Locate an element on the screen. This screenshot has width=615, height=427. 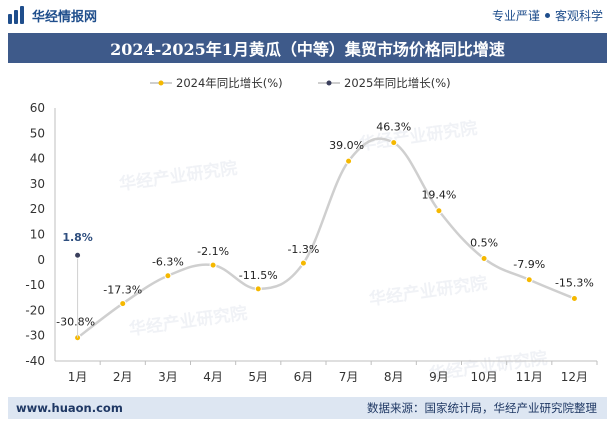
separator-dot-icon is located at coordinates (547, 15).